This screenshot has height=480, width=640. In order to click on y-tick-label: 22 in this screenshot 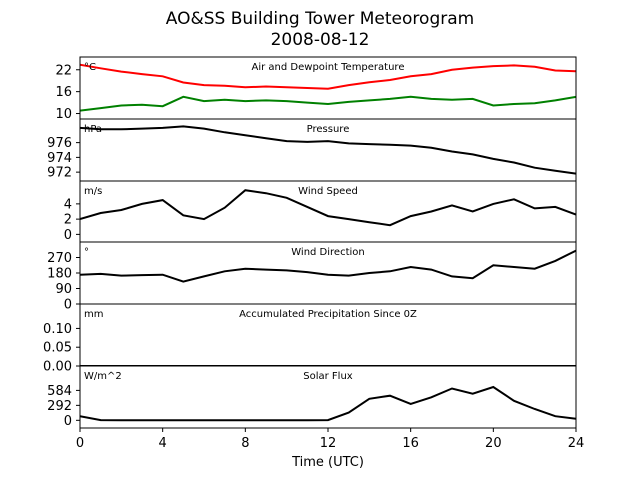, I will do `click(63, 70)`.